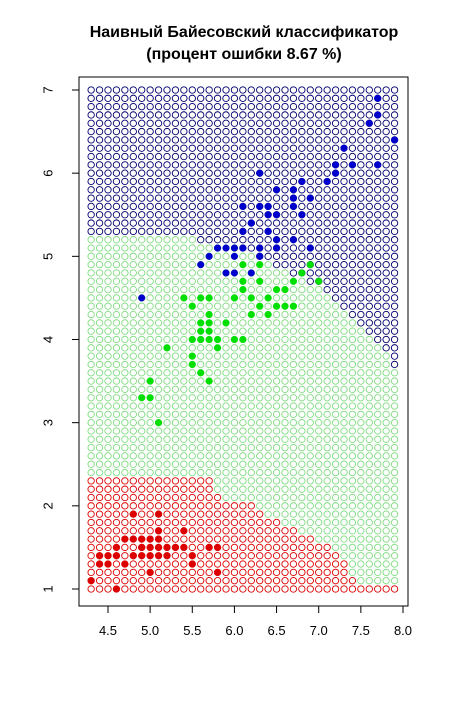 Image resolution: width=449 pixels, height=706 pixels. Describe the element at coordinates (378, 165) in the screenshot. I see `class-2-point` at that location.